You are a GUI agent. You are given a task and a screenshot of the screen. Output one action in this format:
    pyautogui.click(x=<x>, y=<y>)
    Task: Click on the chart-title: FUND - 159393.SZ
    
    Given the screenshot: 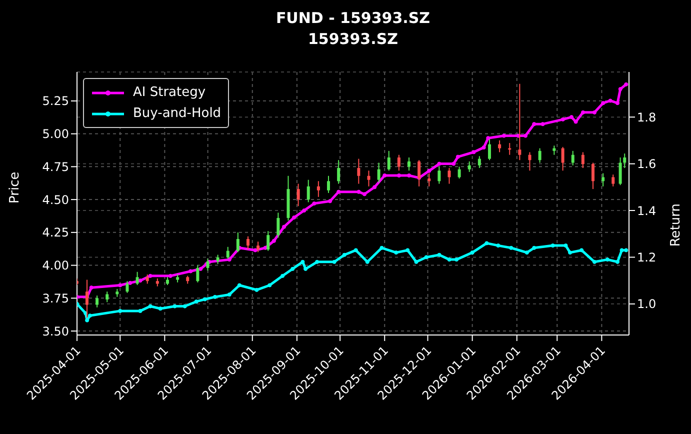 What is the action you would take?
    pyautogui.click(x=353, y=18)
    